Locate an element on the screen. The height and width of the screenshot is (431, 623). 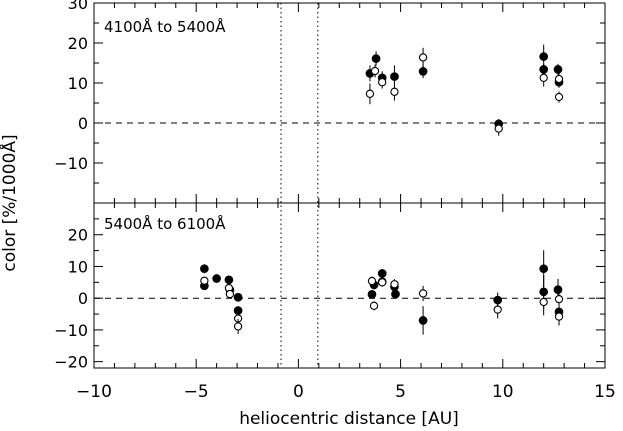
x-tick-label: 5 is located at coordinates (400, 392).